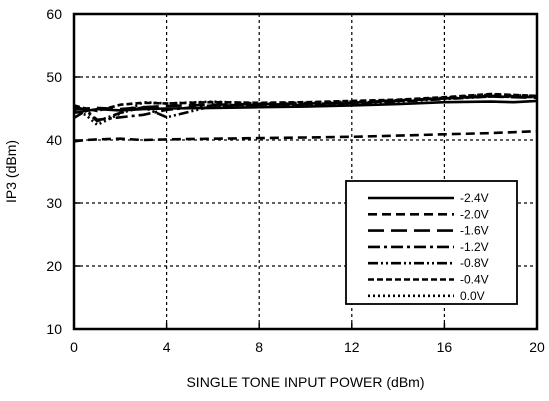 The image size is (549, 401). Describe the element at coordinates (259, 347) in the screenshot. I see `x-tick-label: 8` at that location.